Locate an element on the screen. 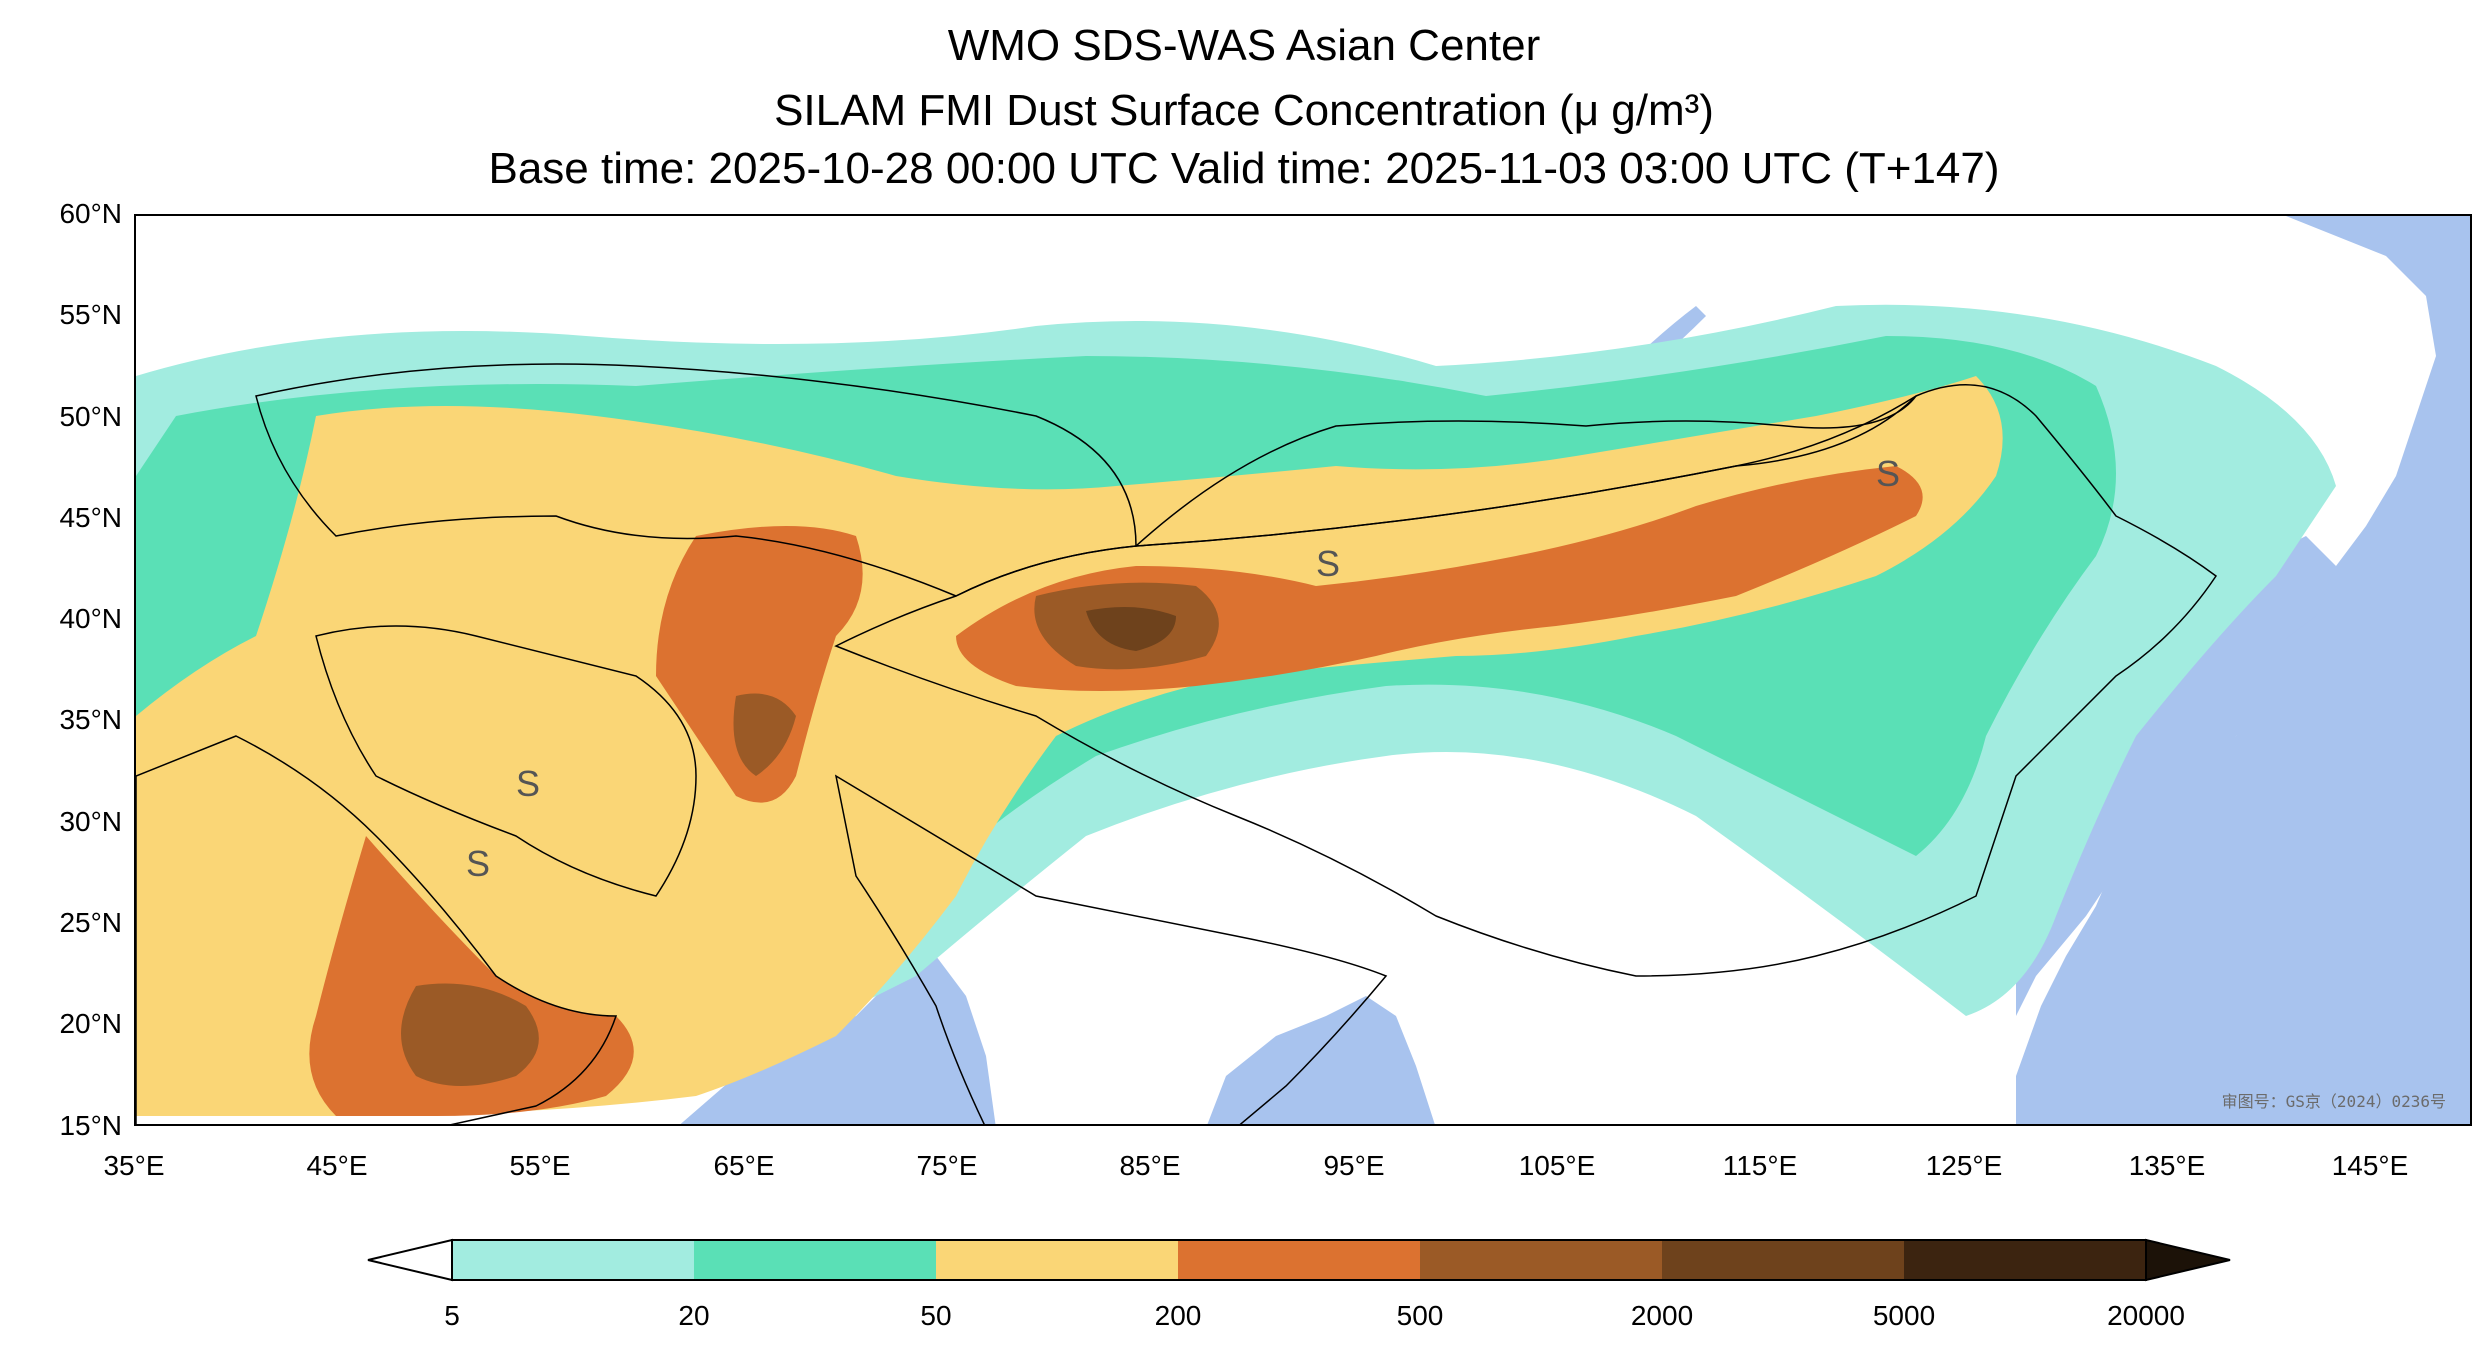 This screenshot has height=1362, width=2488. lon-label-135: 135°E is located at coordinates (2167, 1165).